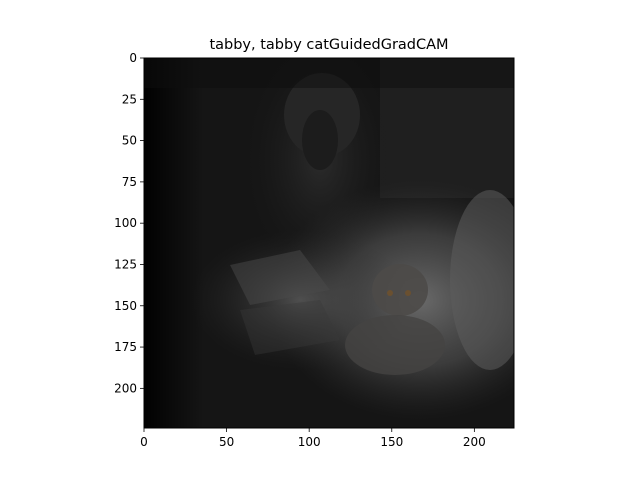  I want to click on y-tick-label: 75, so click(129, 182).